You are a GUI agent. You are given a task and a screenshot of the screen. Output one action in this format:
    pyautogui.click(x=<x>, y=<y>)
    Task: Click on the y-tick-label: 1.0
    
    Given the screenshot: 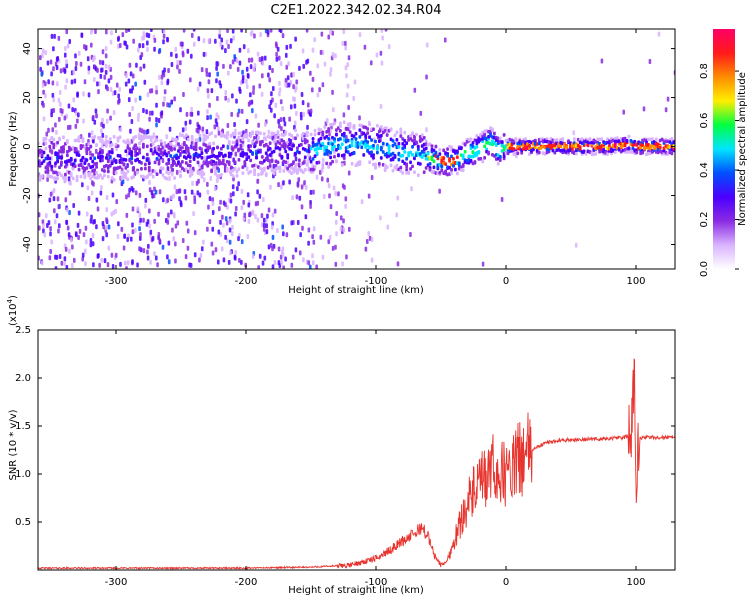 What is the action you would take?
    pyautogui.click(x=23, y=474)
    